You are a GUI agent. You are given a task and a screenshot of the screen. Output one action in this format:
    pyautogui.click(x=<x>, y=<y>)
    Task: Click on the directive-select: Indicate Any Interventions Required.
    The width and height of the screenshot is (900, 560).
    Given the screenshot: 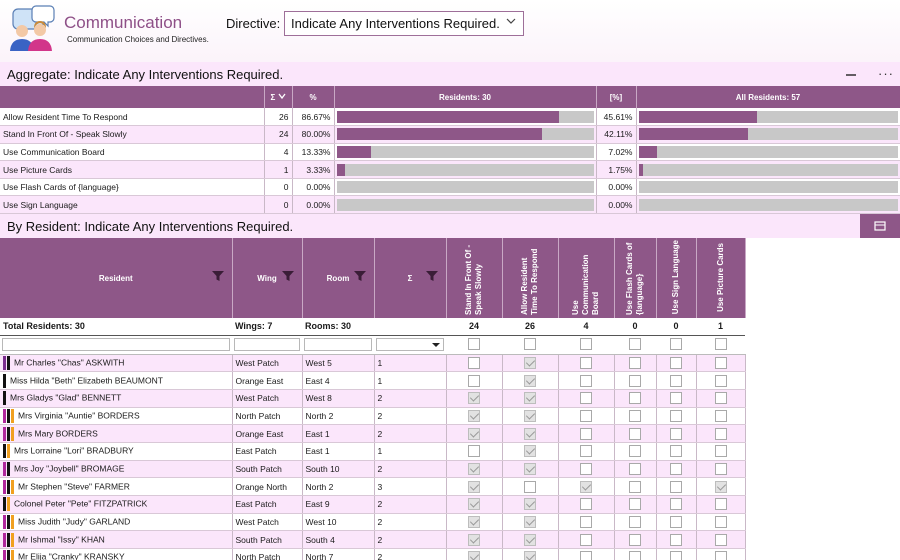 What is the action you would take?
    pyautogui.click(x=404, y=23)
    